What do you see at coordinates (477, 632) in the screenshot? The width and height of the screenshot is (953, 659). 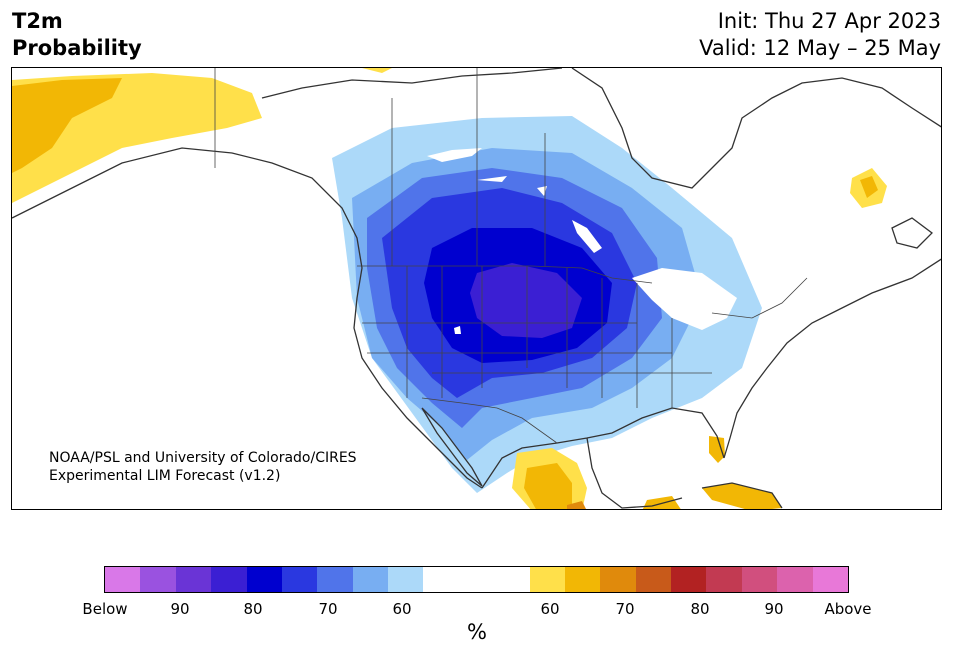 I see `colorbar-unit: %` at bounding box center [477, 632].